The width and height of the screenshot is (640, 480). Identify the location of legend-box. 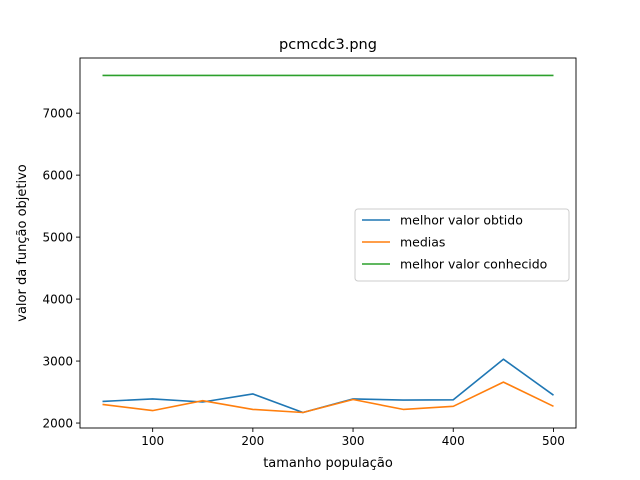
(462, 245).